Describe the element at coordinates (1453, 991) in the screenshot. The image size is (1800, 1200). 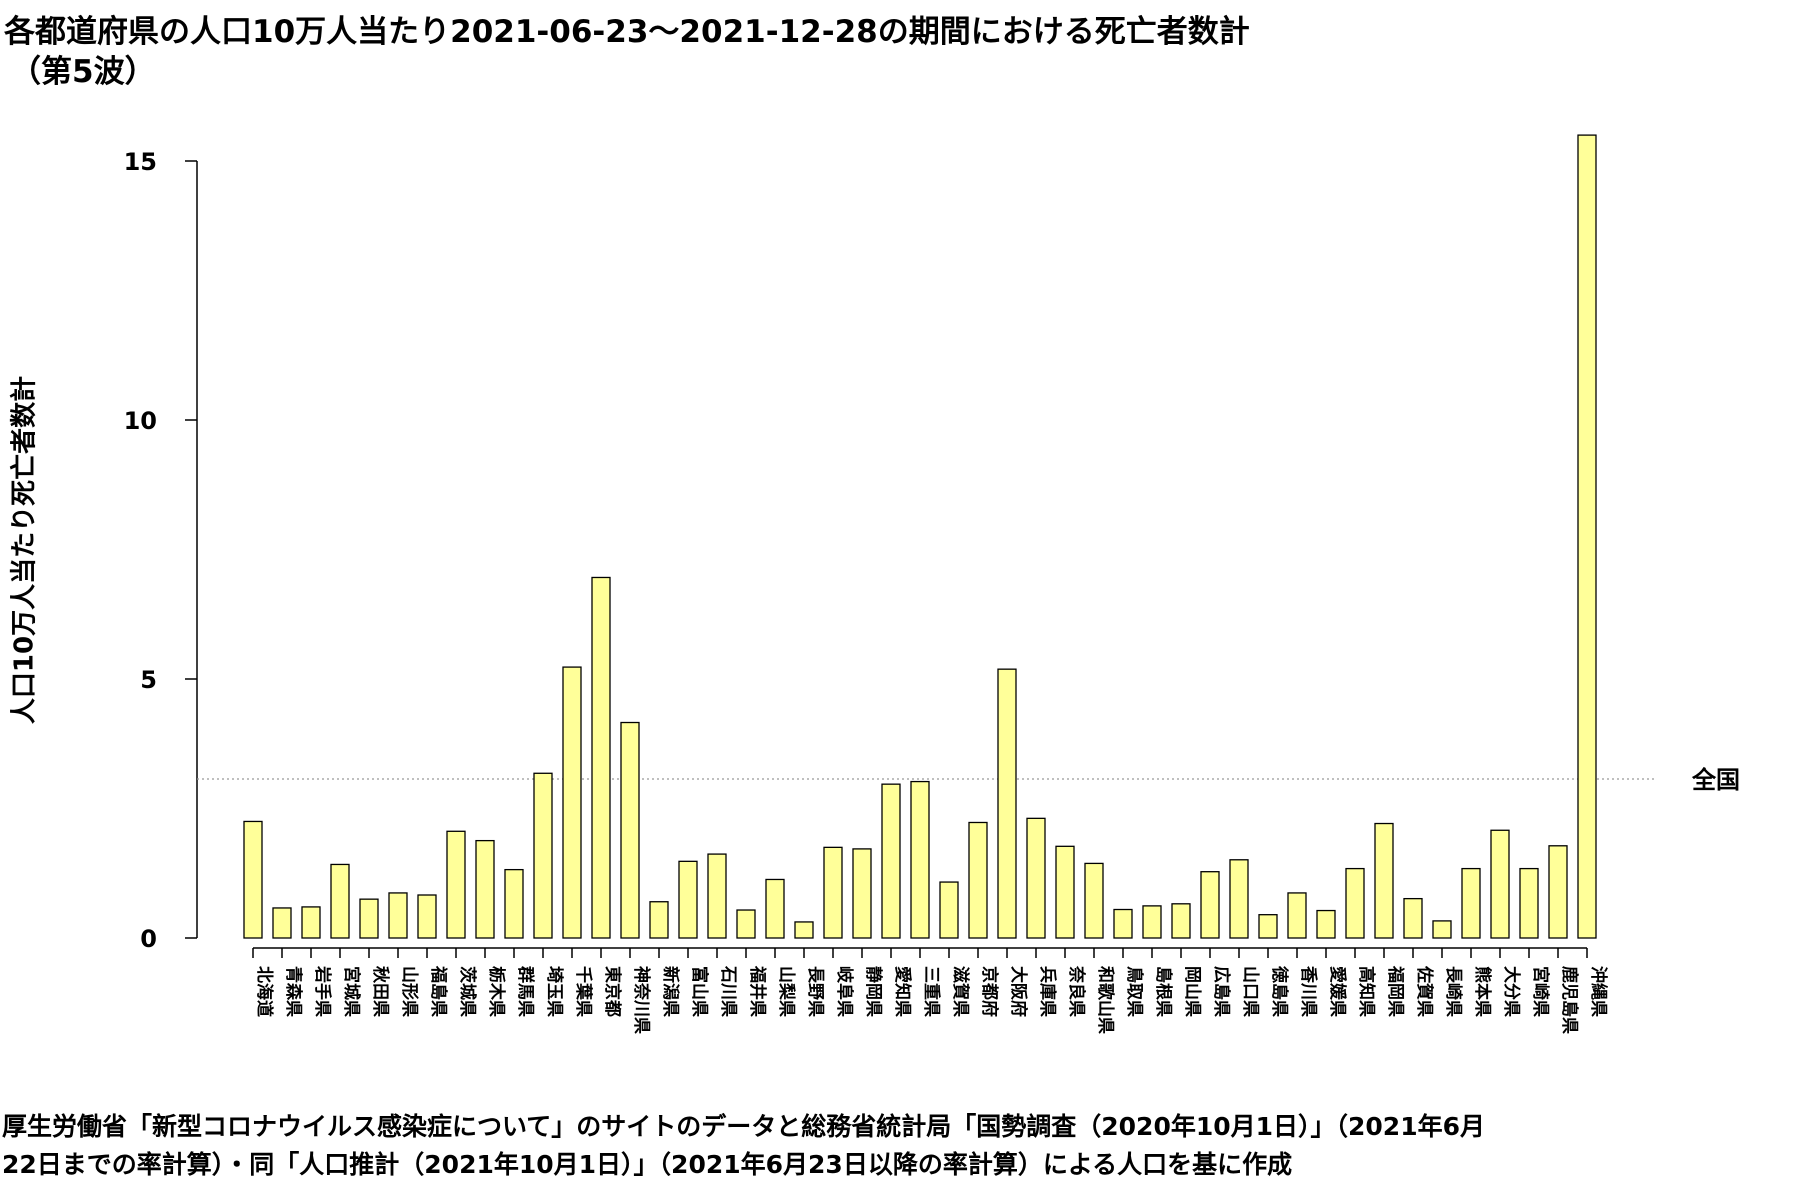
I see `x-tick-label: 長崎県` at that location.